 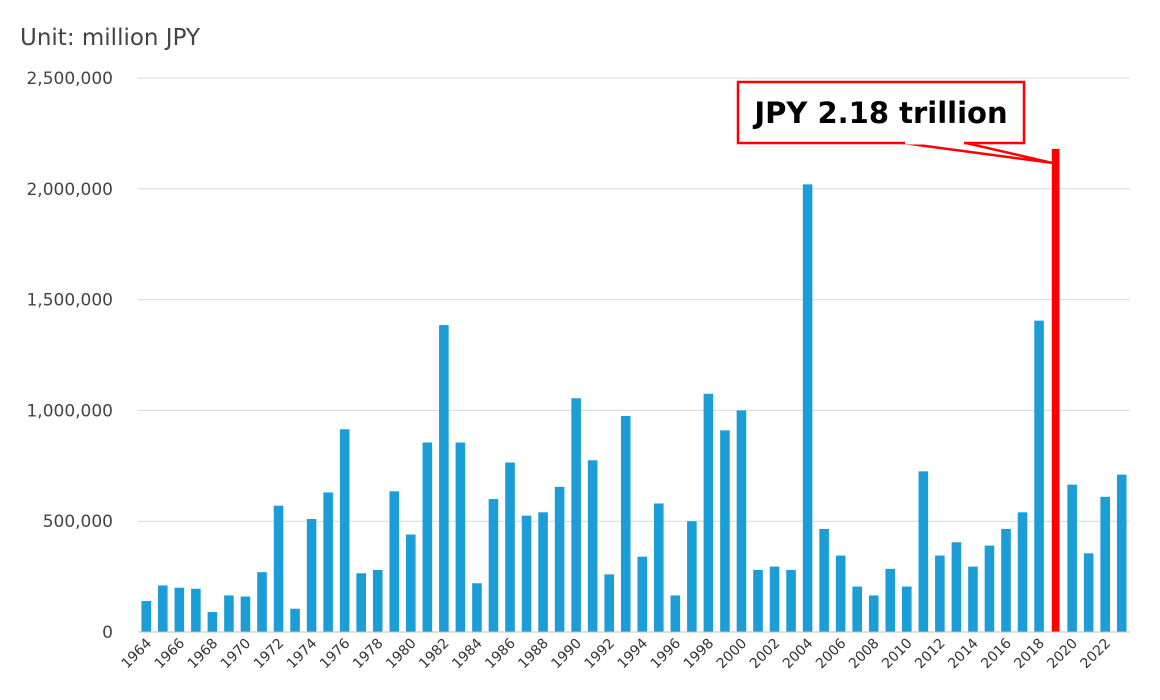 What do you see at coordinates (137, 653) in the screenshot?
I see `x-tick-label: 1964` at bounding box center [137, 653].